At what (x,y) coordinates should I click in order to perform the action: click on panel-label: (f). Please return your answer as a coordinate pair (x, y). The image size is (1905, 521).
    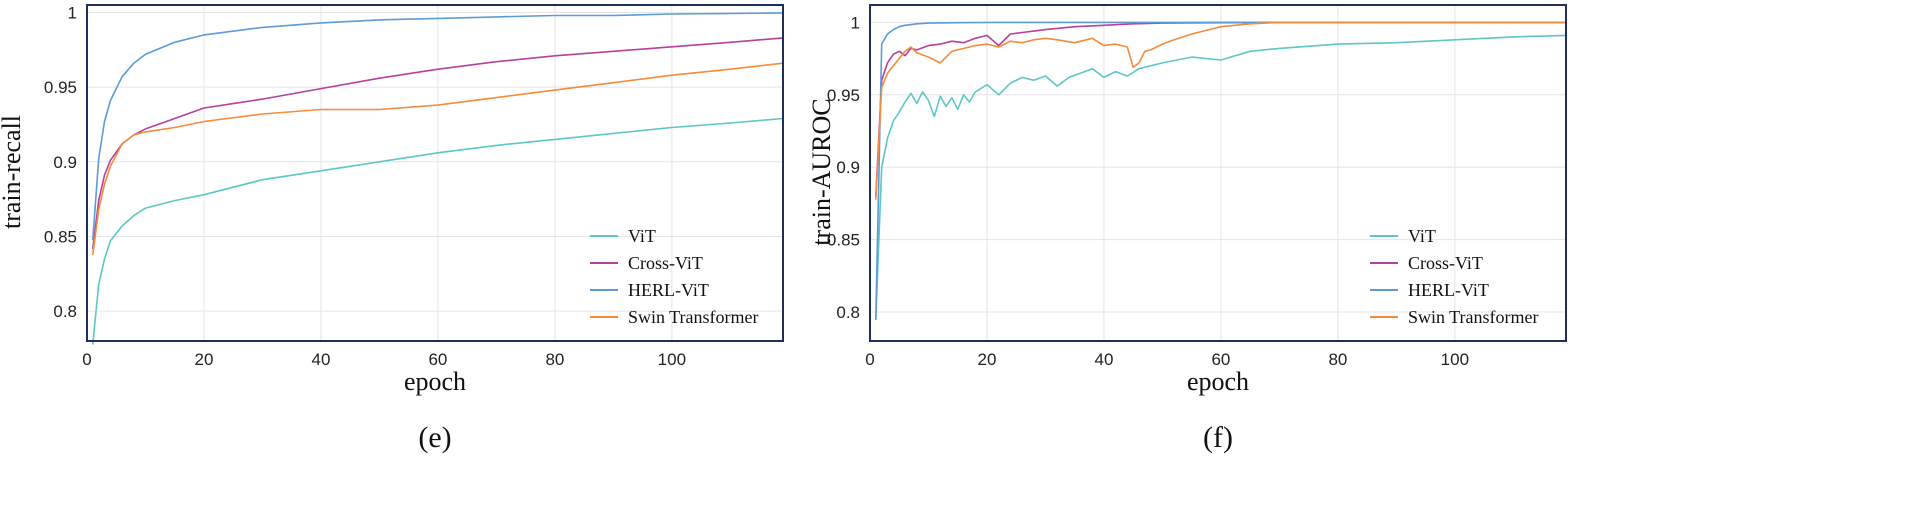
    Looking at the image, I should click on (1218, 437).